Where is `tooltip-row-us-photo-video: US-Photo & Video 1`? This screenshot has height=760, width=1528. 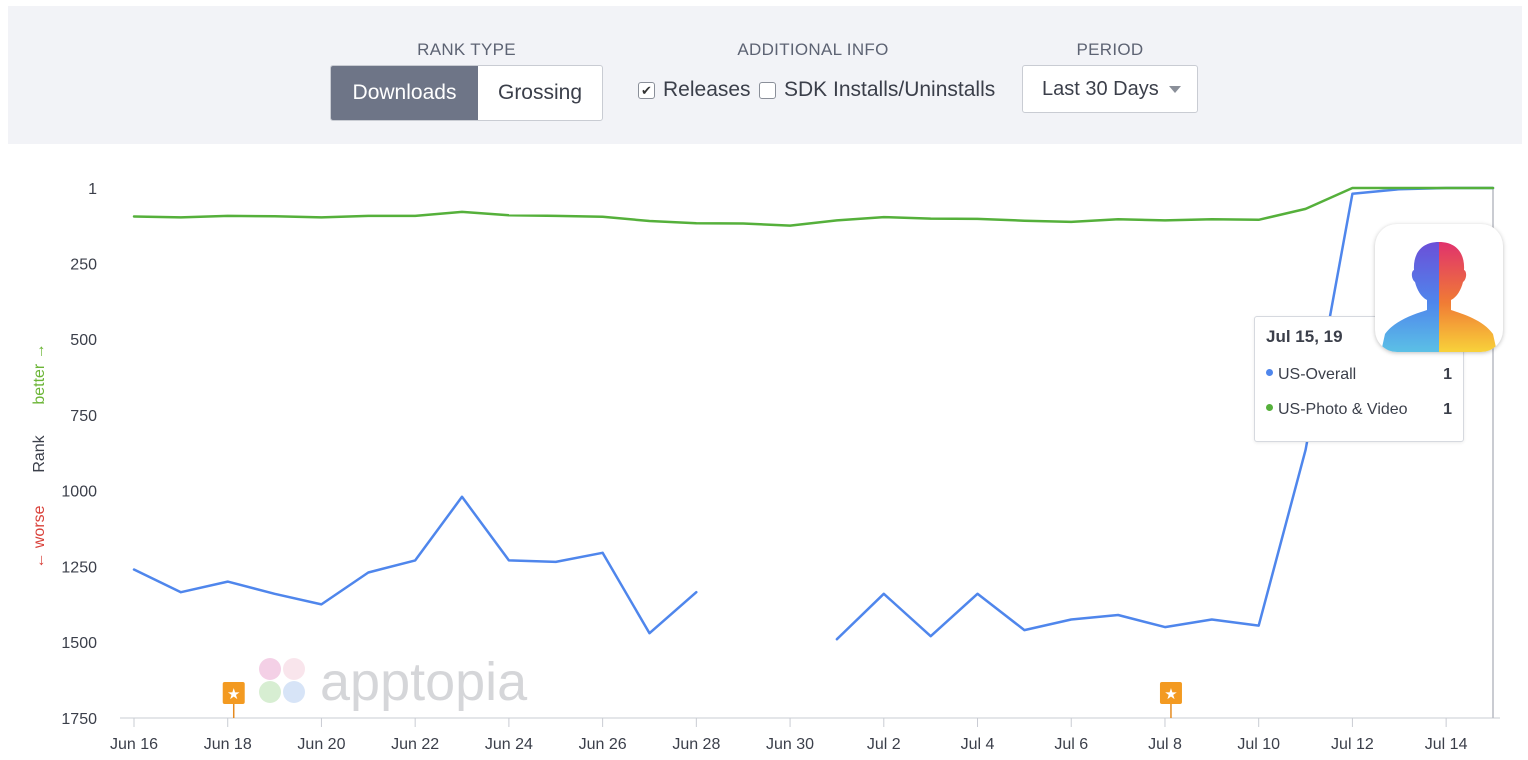 tooltip-row-us-photo-video: US-Photo & Video 1 is located at coordinates (1359, 410).